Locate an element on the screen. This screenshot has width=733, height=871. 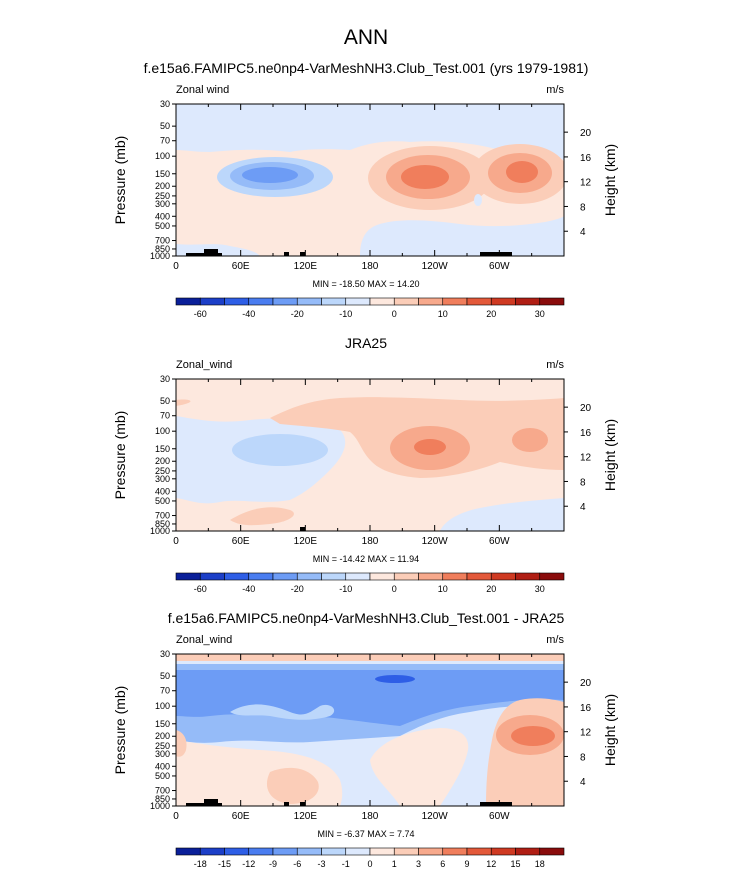
colorbar-tick-label: 30 is located at coordinates (540, 314).